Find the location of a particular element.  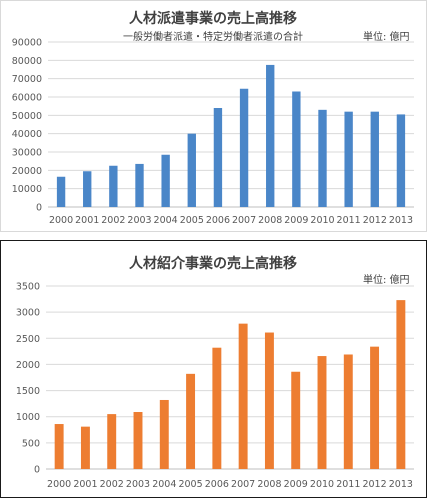

y-tick-label: 40000 is located at coordinates (27, 134).